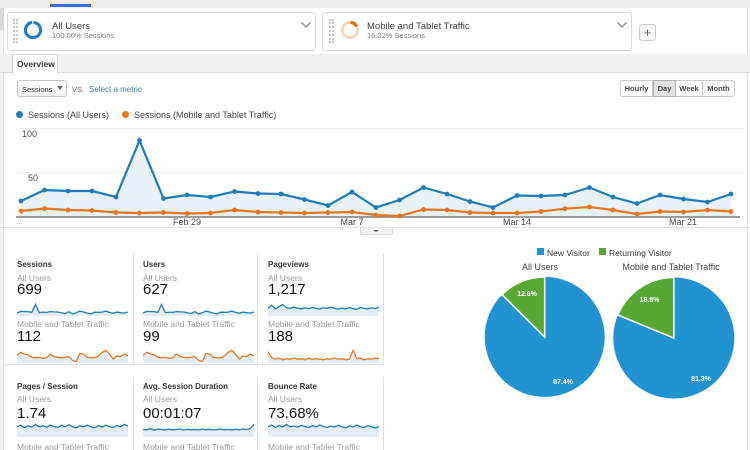 The height and width of the screenshot is (450, 750). I want to click on svg-text: Mar 14, so click(517, 222).